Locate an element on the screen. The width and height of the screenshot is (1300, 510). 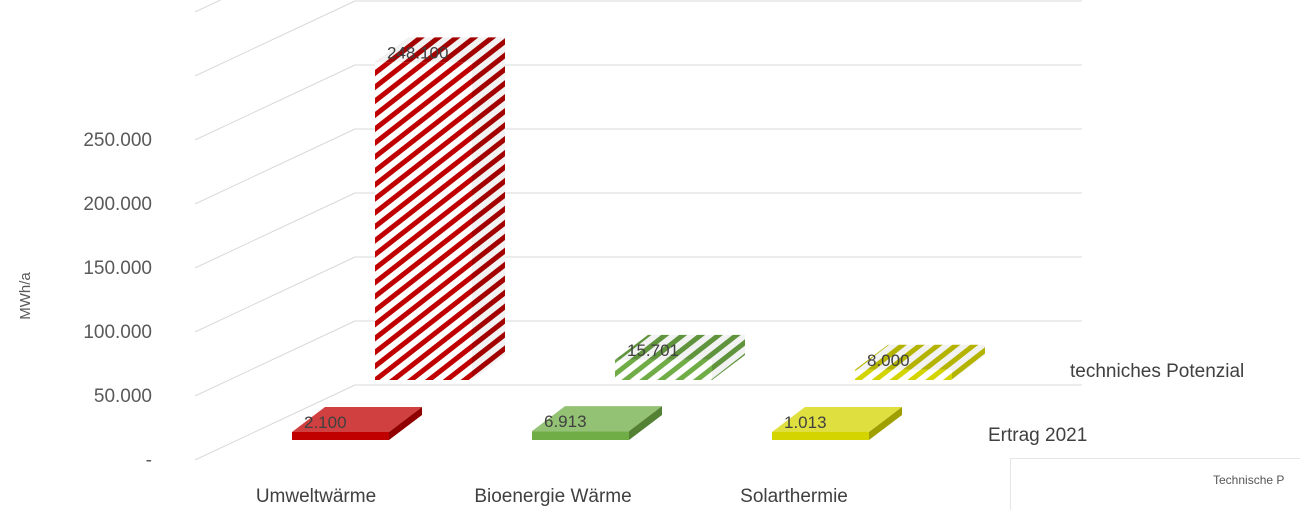
x-tick-label: Bioenergie Wärme is located at coordinates (552, 496).